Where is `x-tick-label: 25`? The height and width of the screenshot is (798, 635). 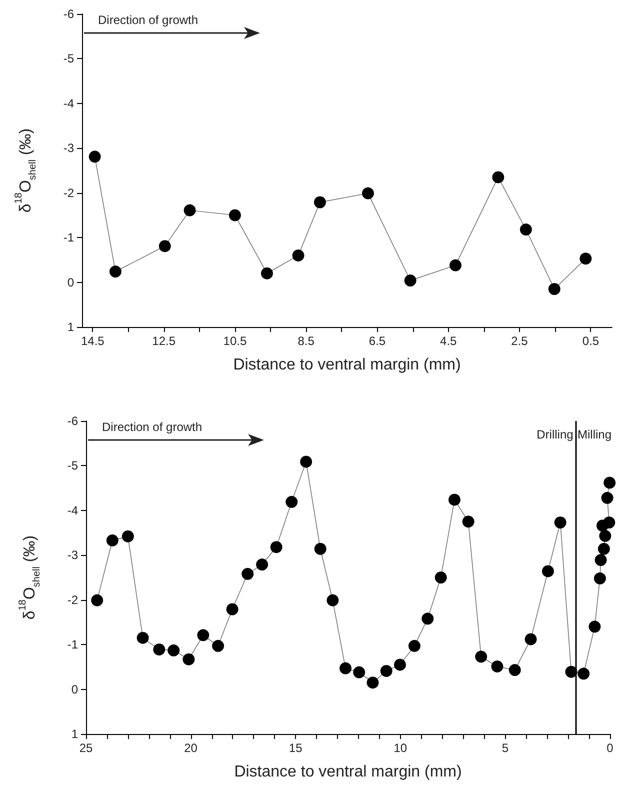
x-tick-label: 25 is located at coordinates (86, 748).